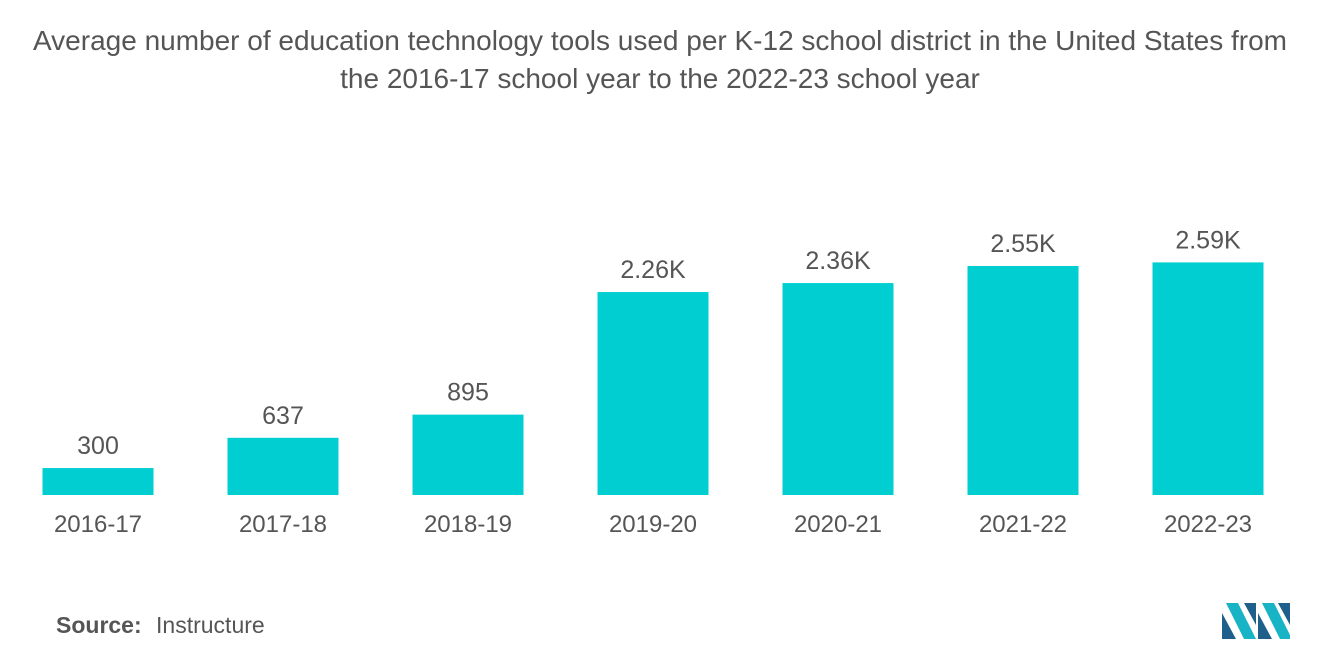  I want to click on source-label: Source:, so click(99, 625).